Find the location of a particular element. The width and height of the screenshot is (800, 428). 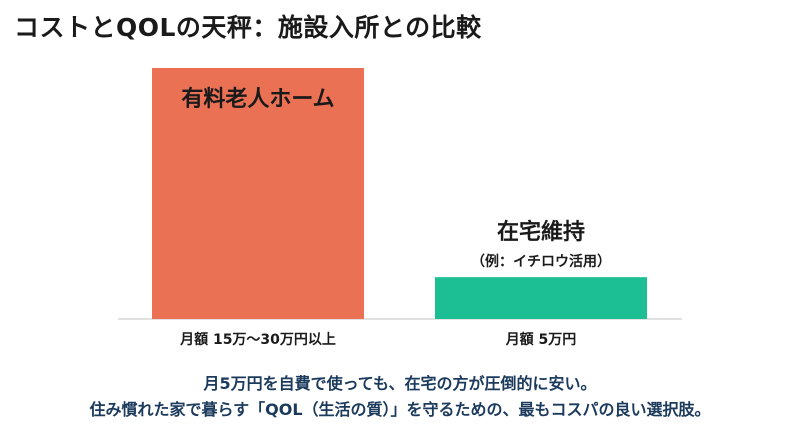

x-tick-label-1: 月額 15万〜30万円以上 is located at coordinates (257, 339).